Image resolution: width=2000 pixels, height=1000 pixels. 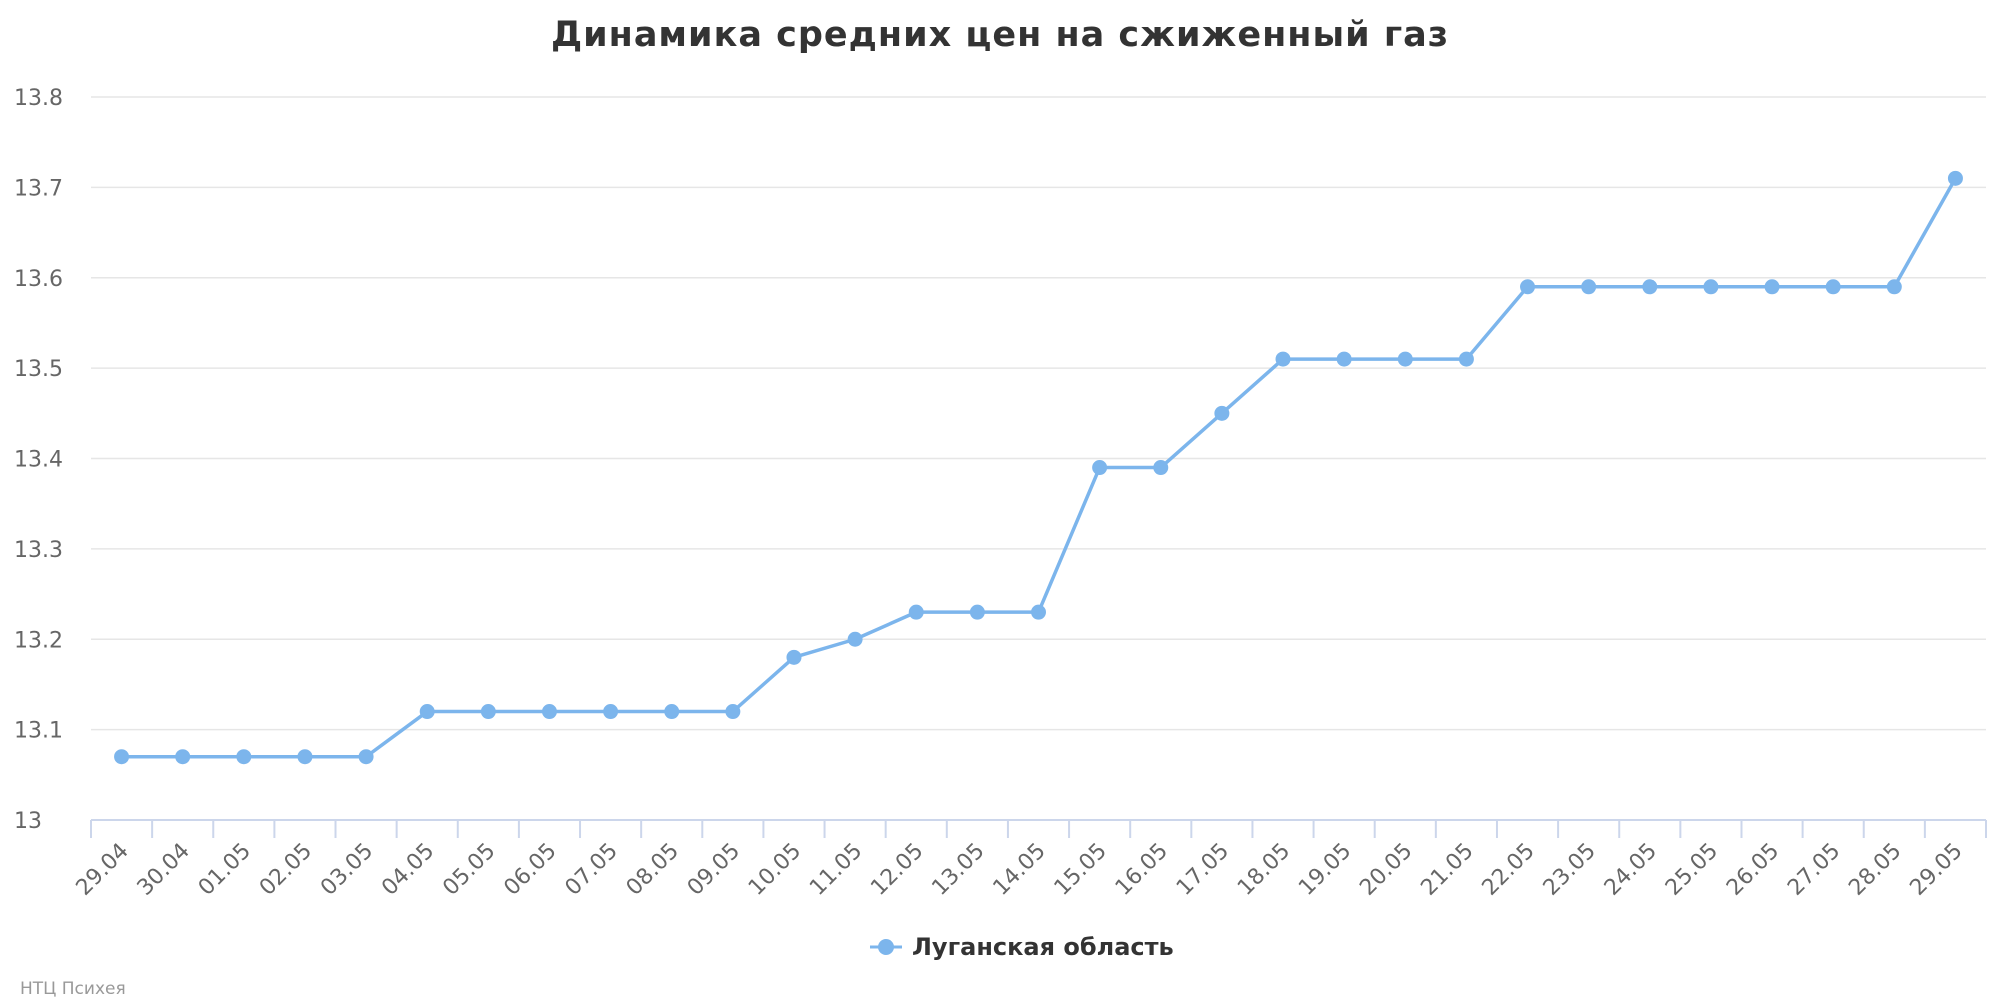 I want to click on x-tick-label: 18.05, so click(x=1264, y=870).